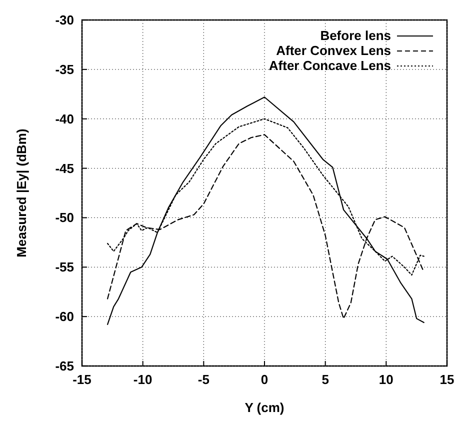  I want to click on y-tick-label: -65, so click(64, 366).